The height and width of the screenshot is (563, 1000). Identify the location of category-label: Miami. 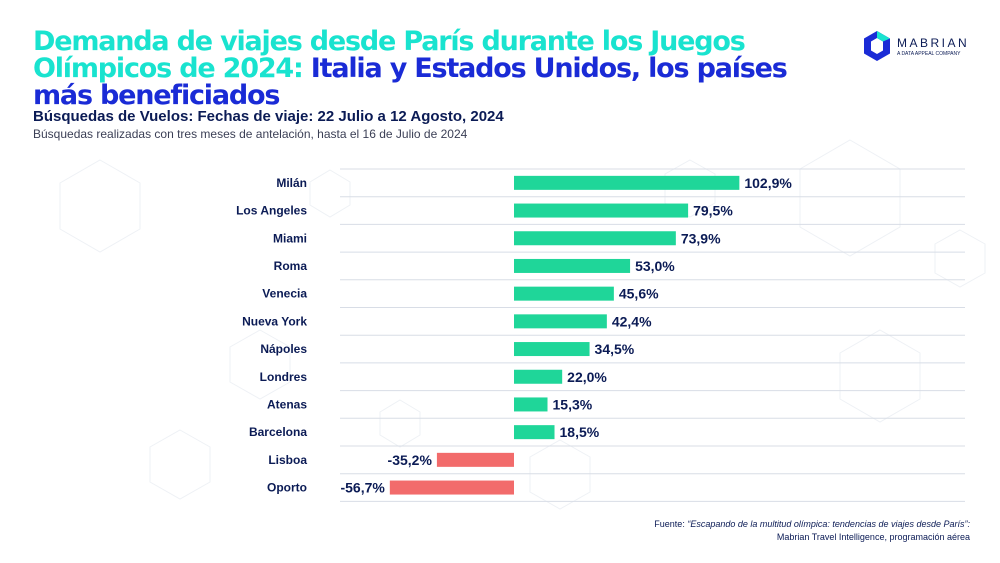
(290, 238).